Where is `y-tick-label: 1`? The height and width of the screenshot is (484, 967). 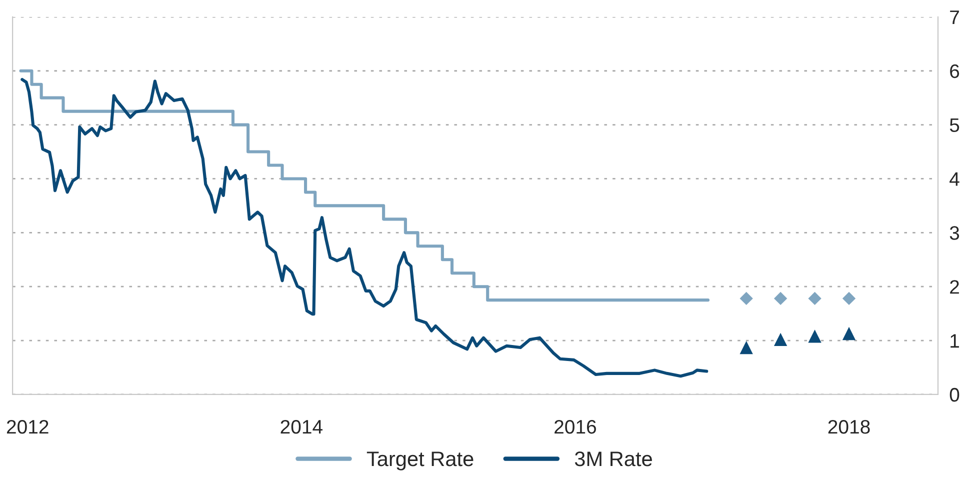 y-tick-label: 1 is located at coordinates (954, 341).